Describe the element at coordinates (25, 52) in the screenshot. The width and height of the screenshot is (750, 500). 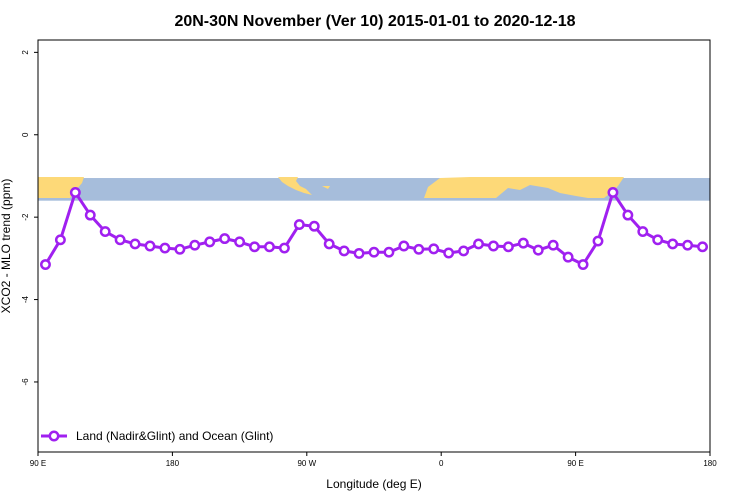
I see `y-tick-label-0: 2` at that location.